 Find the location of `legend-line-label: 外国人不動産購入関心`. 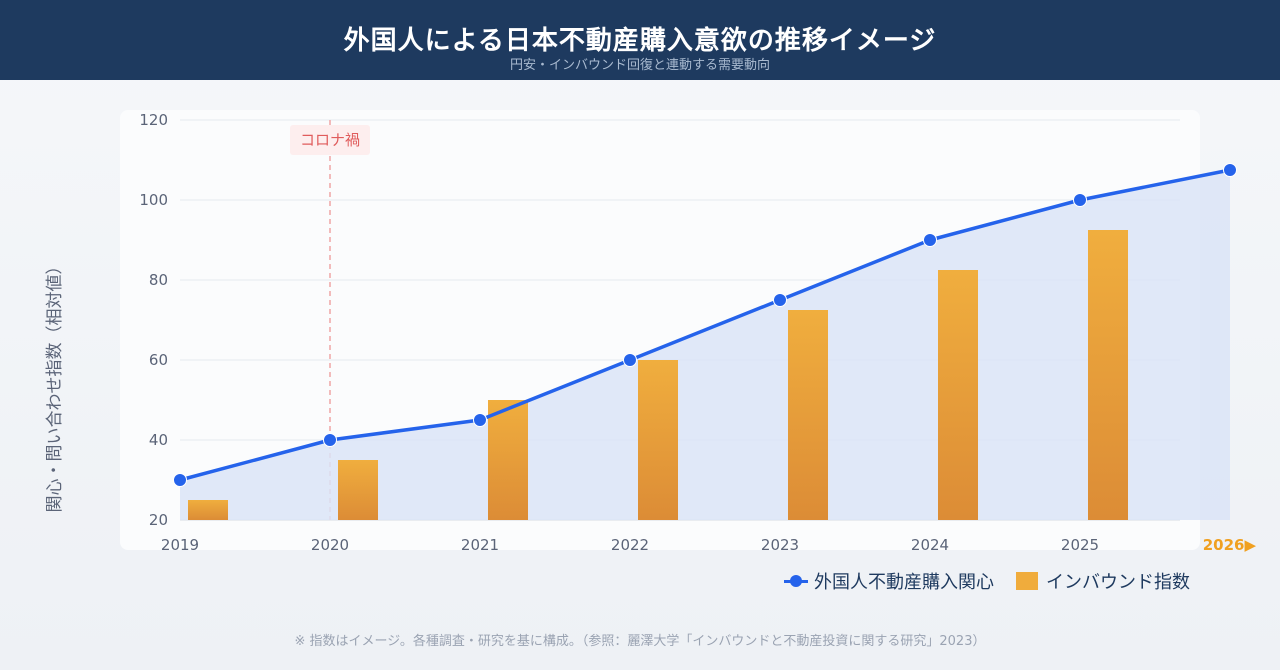

legend-line-label: 外国人不動産購入関心 is located at coordinates (904, 582).